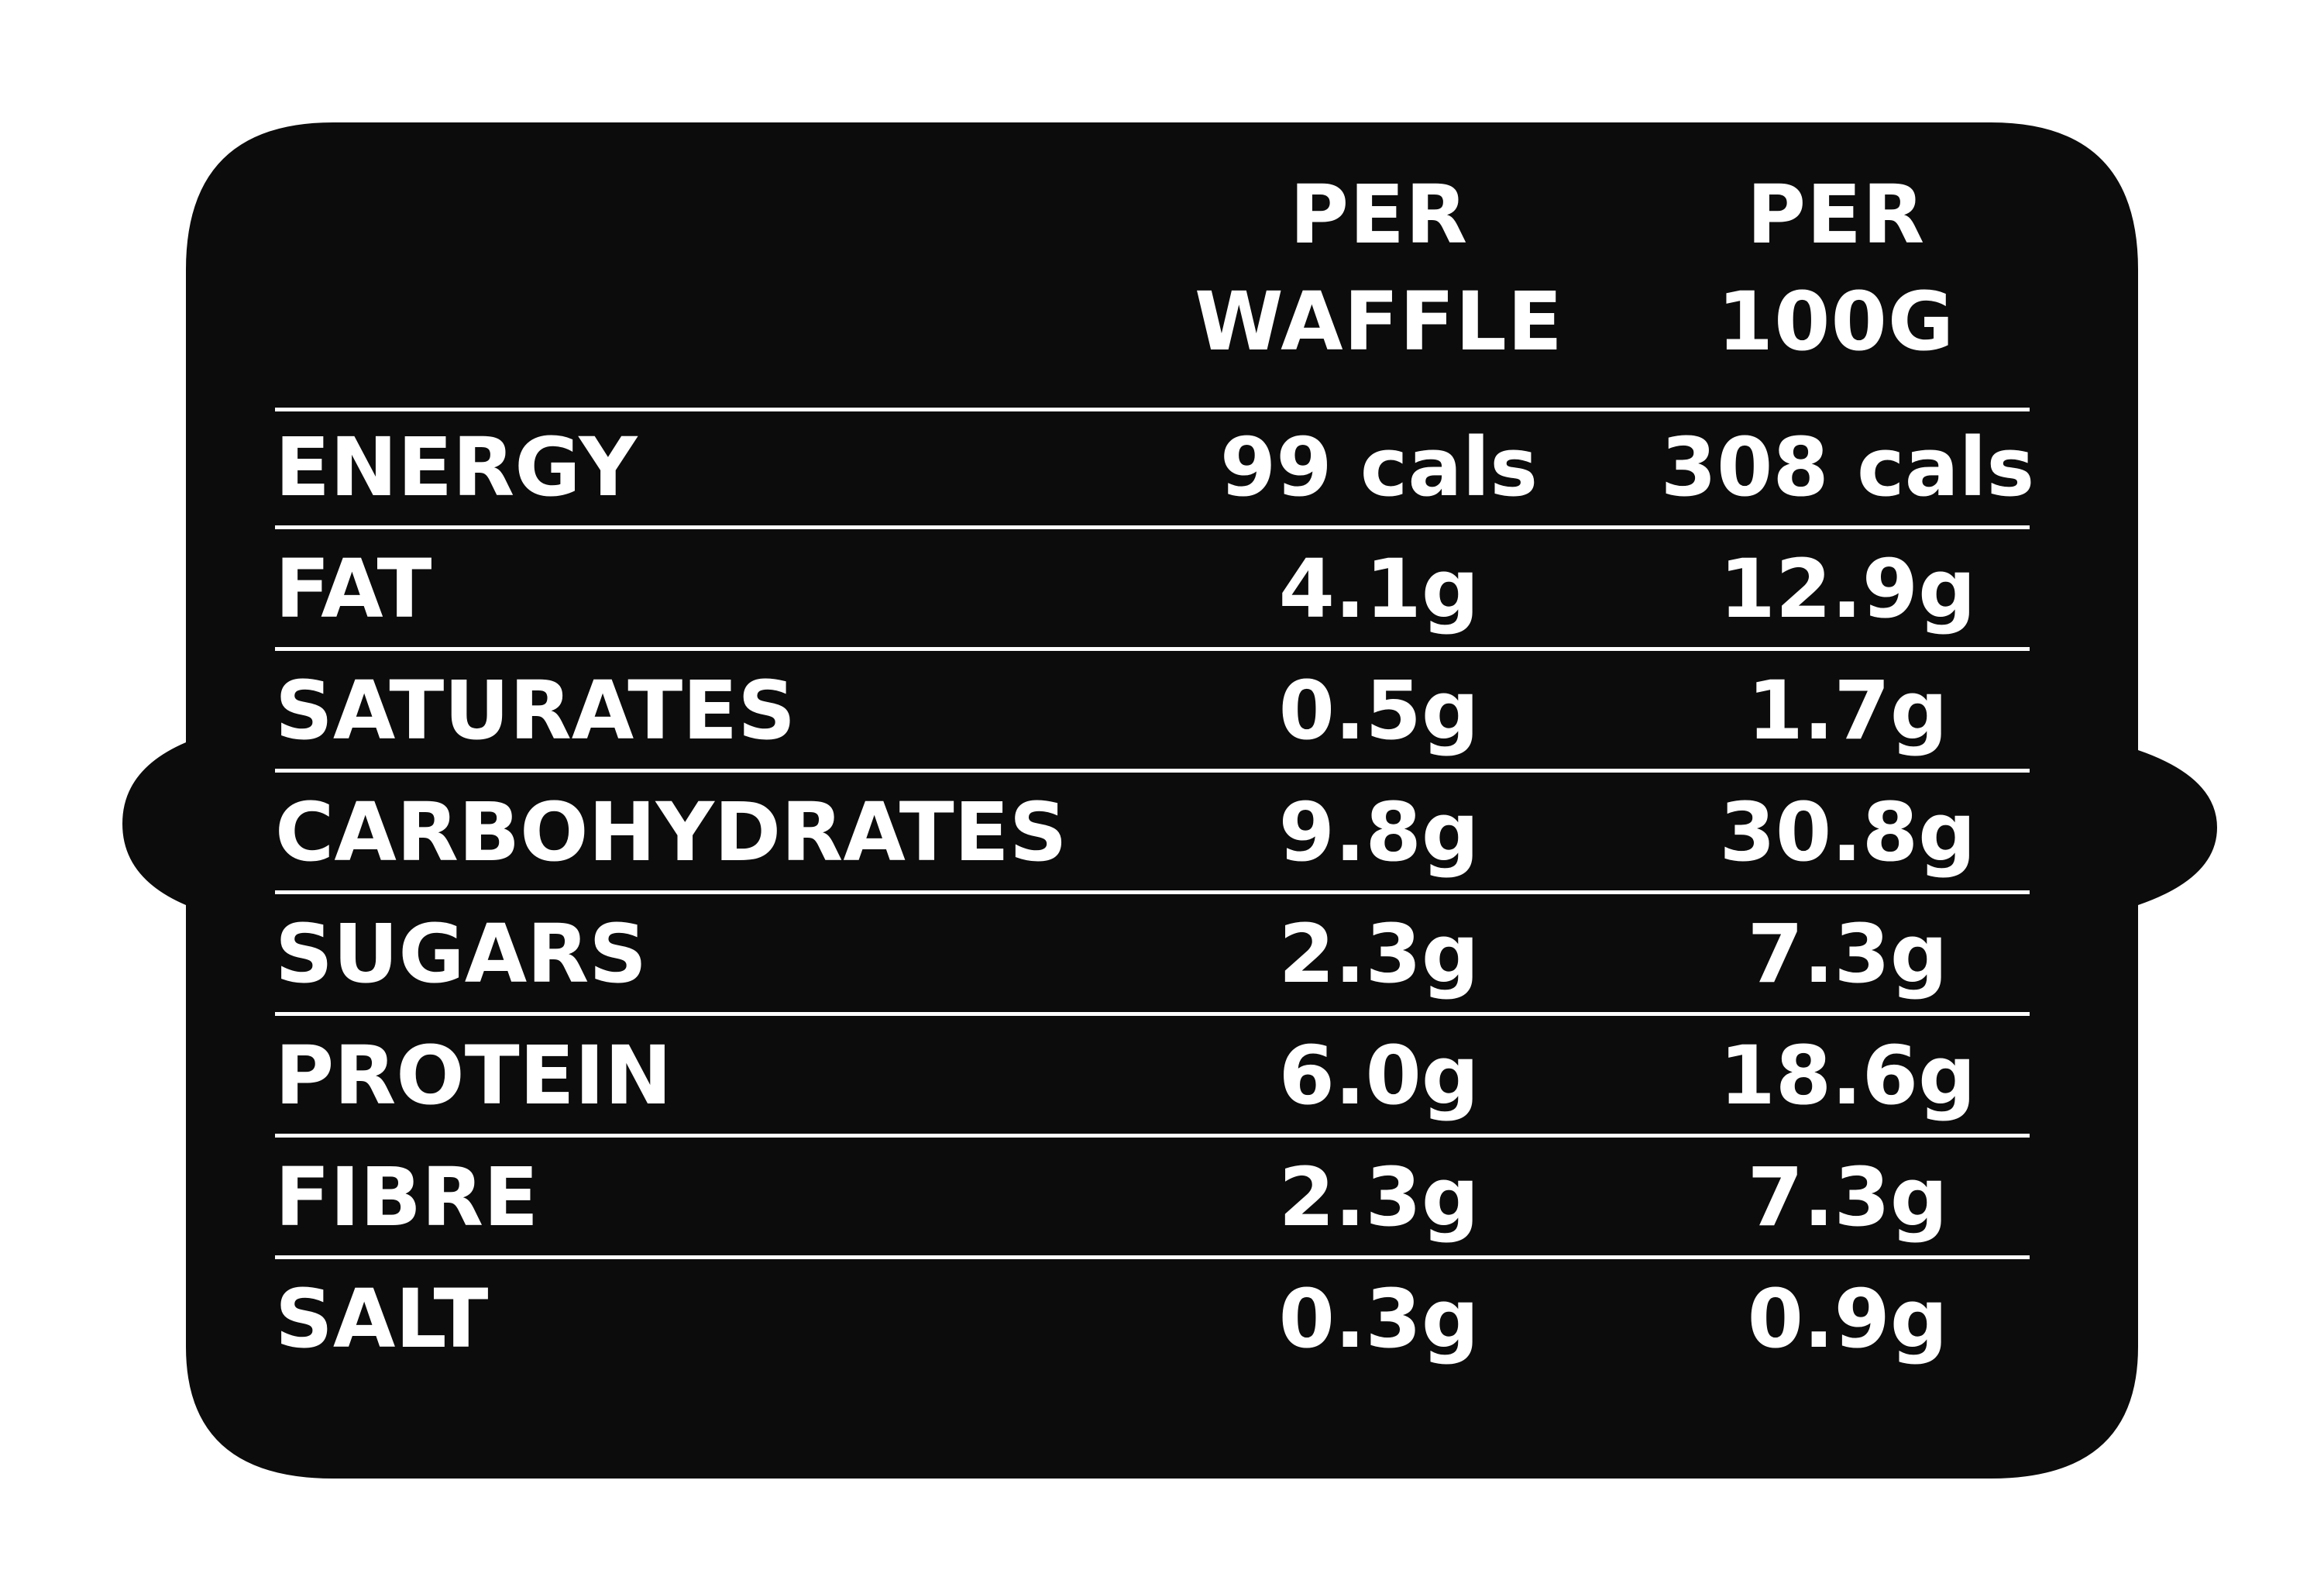  I want to click on nutrient-name: ENERGY, so click(456, 467).